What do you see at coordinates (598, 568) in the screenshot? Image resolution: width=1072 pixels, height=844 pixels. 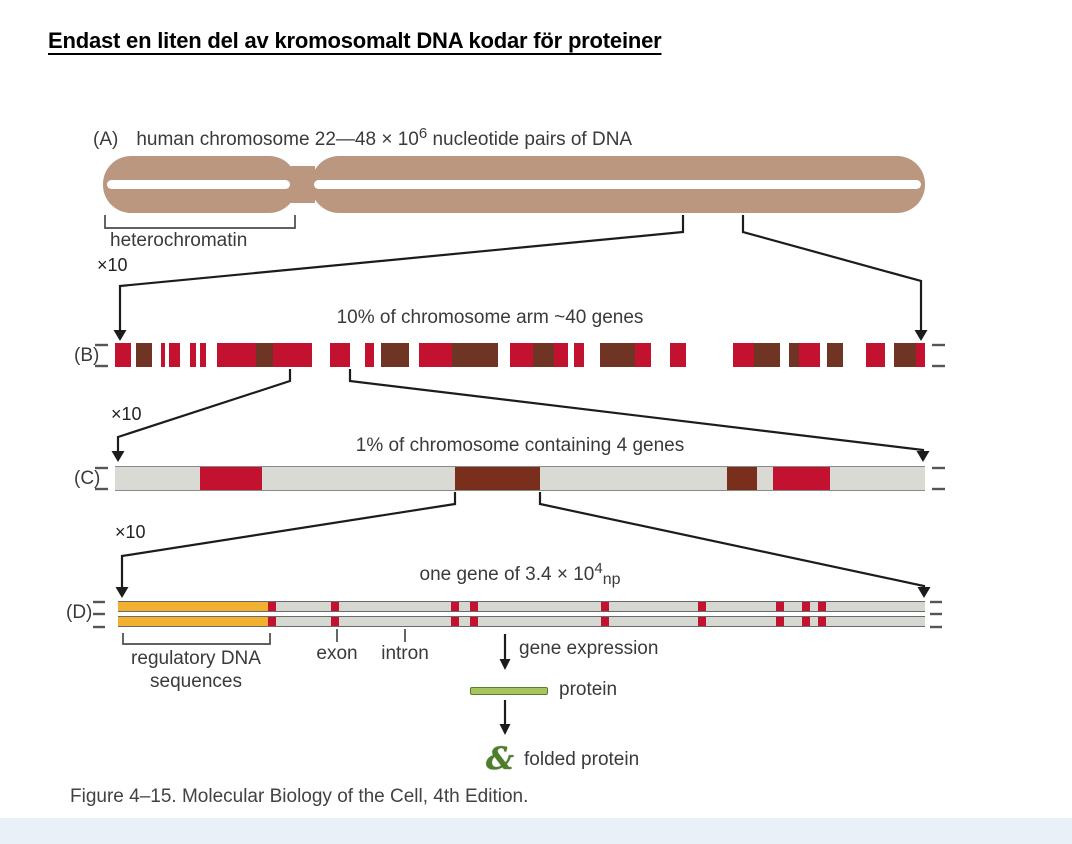 I see `panel-d-exponent: 4` at bounding box center [598, 568].